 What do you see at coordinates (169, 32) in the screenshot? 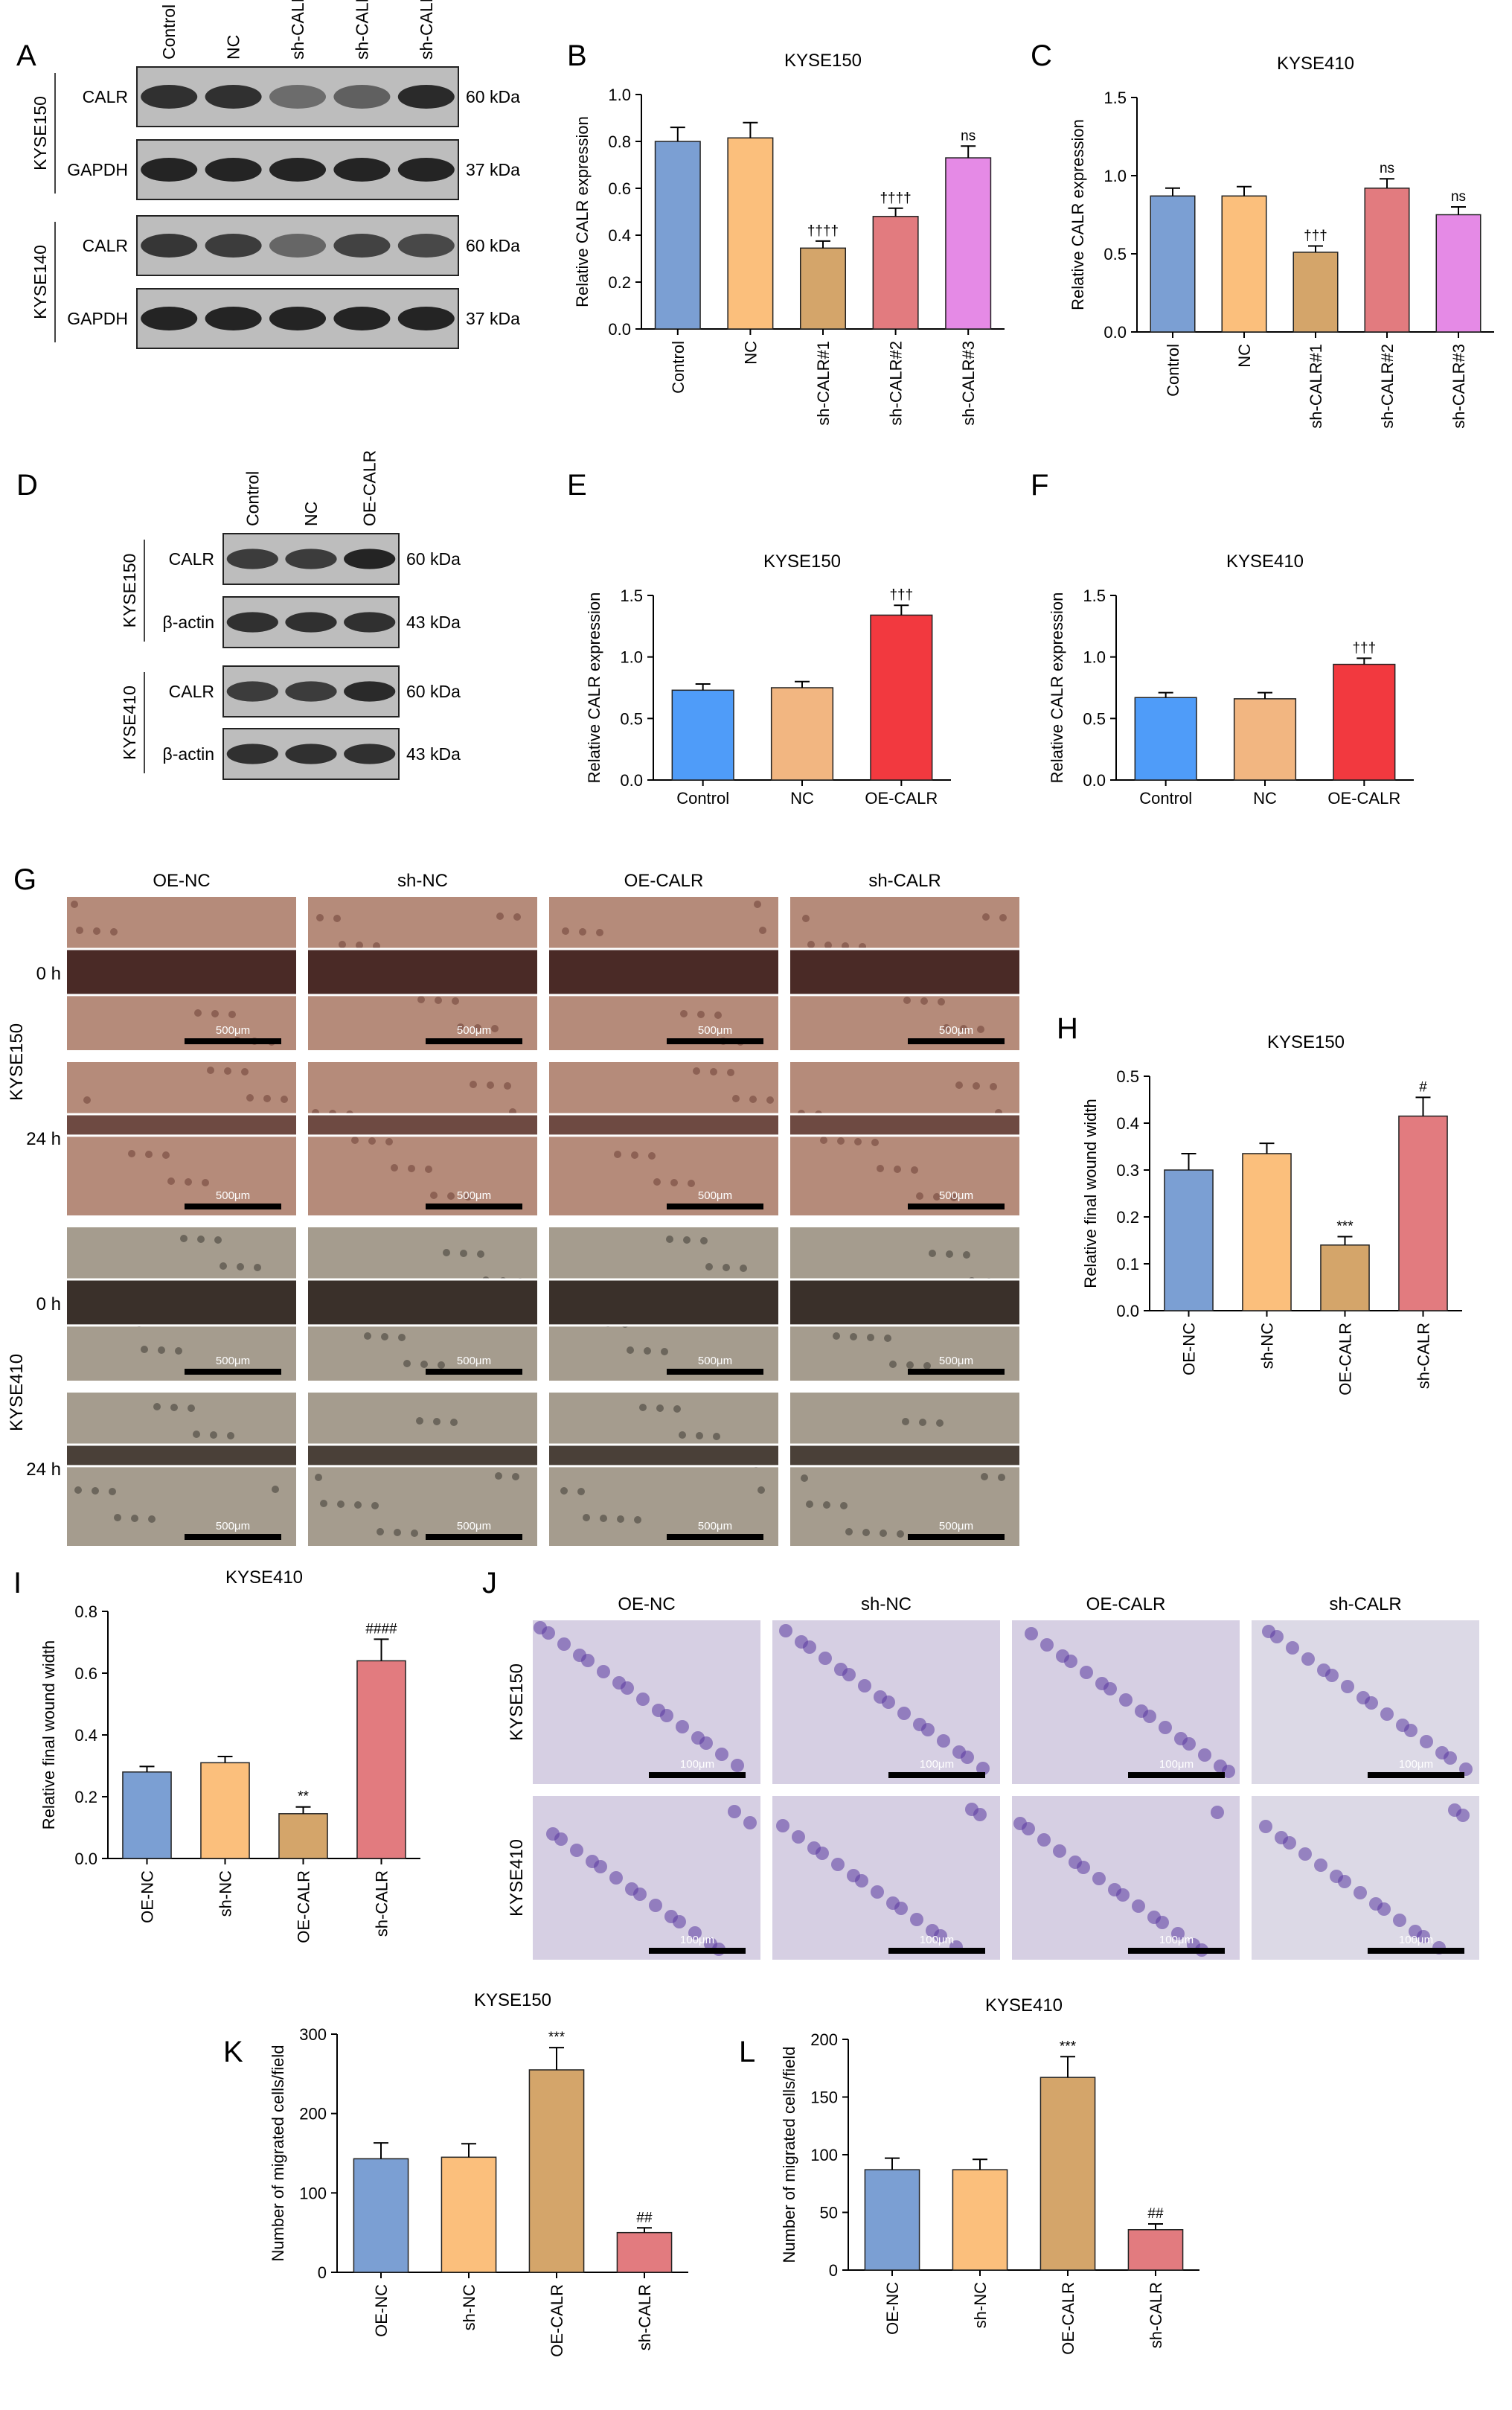
I see `blot-lane-label: Control` at bounding box center [169, 32].